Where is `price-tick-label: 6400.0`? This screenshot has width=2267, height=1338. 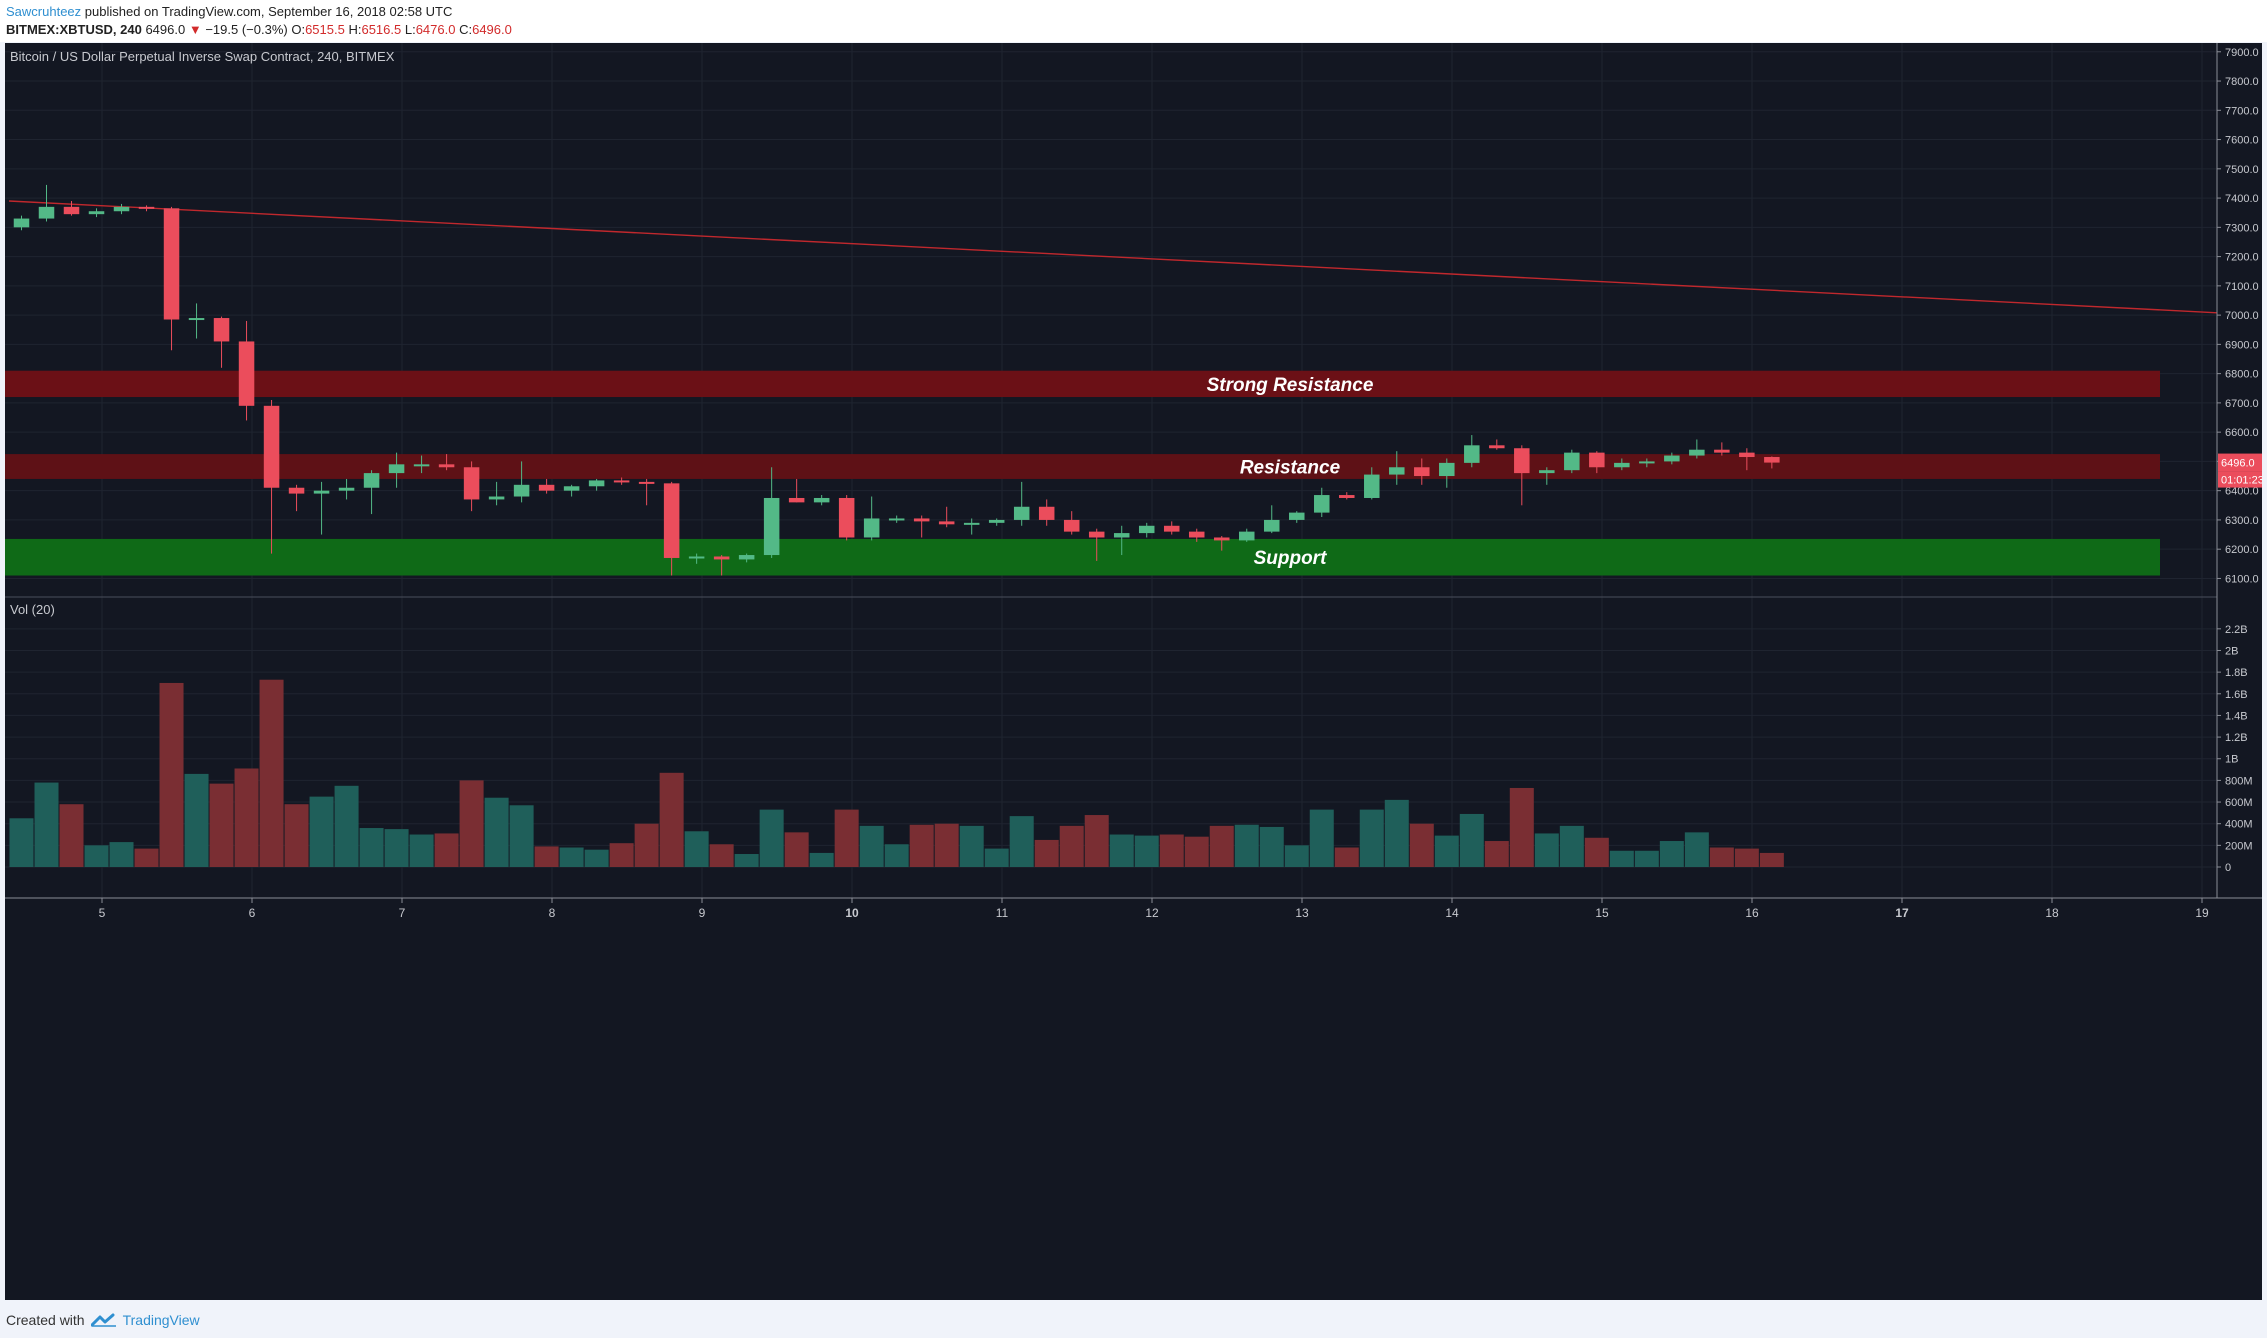
price-tick-label: 6400.0 is located at coordinates (2242, 492).